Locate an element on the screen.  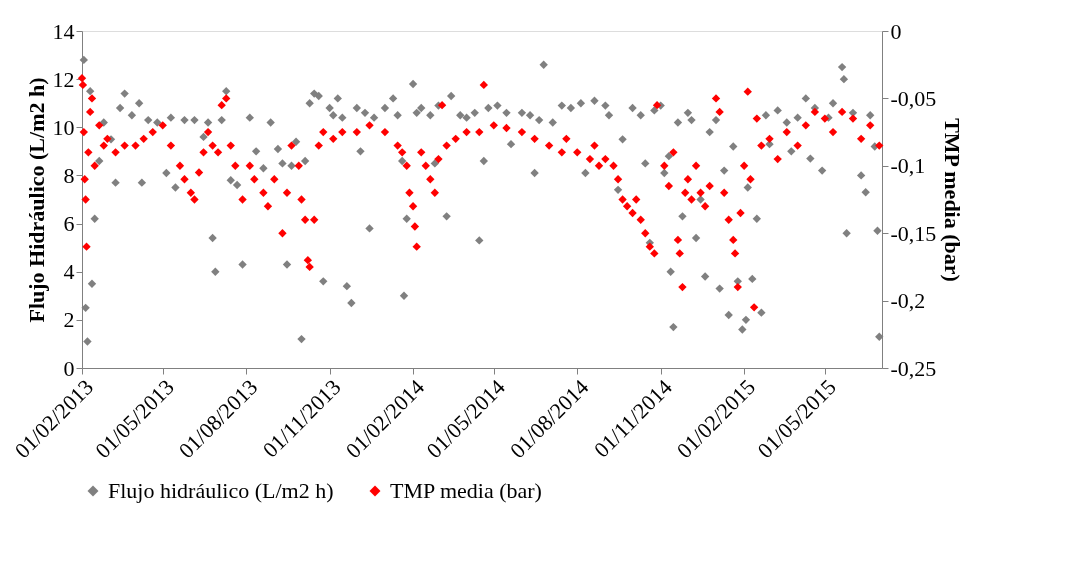
y-tick-label: 4 is located at coordinates (69, 272).